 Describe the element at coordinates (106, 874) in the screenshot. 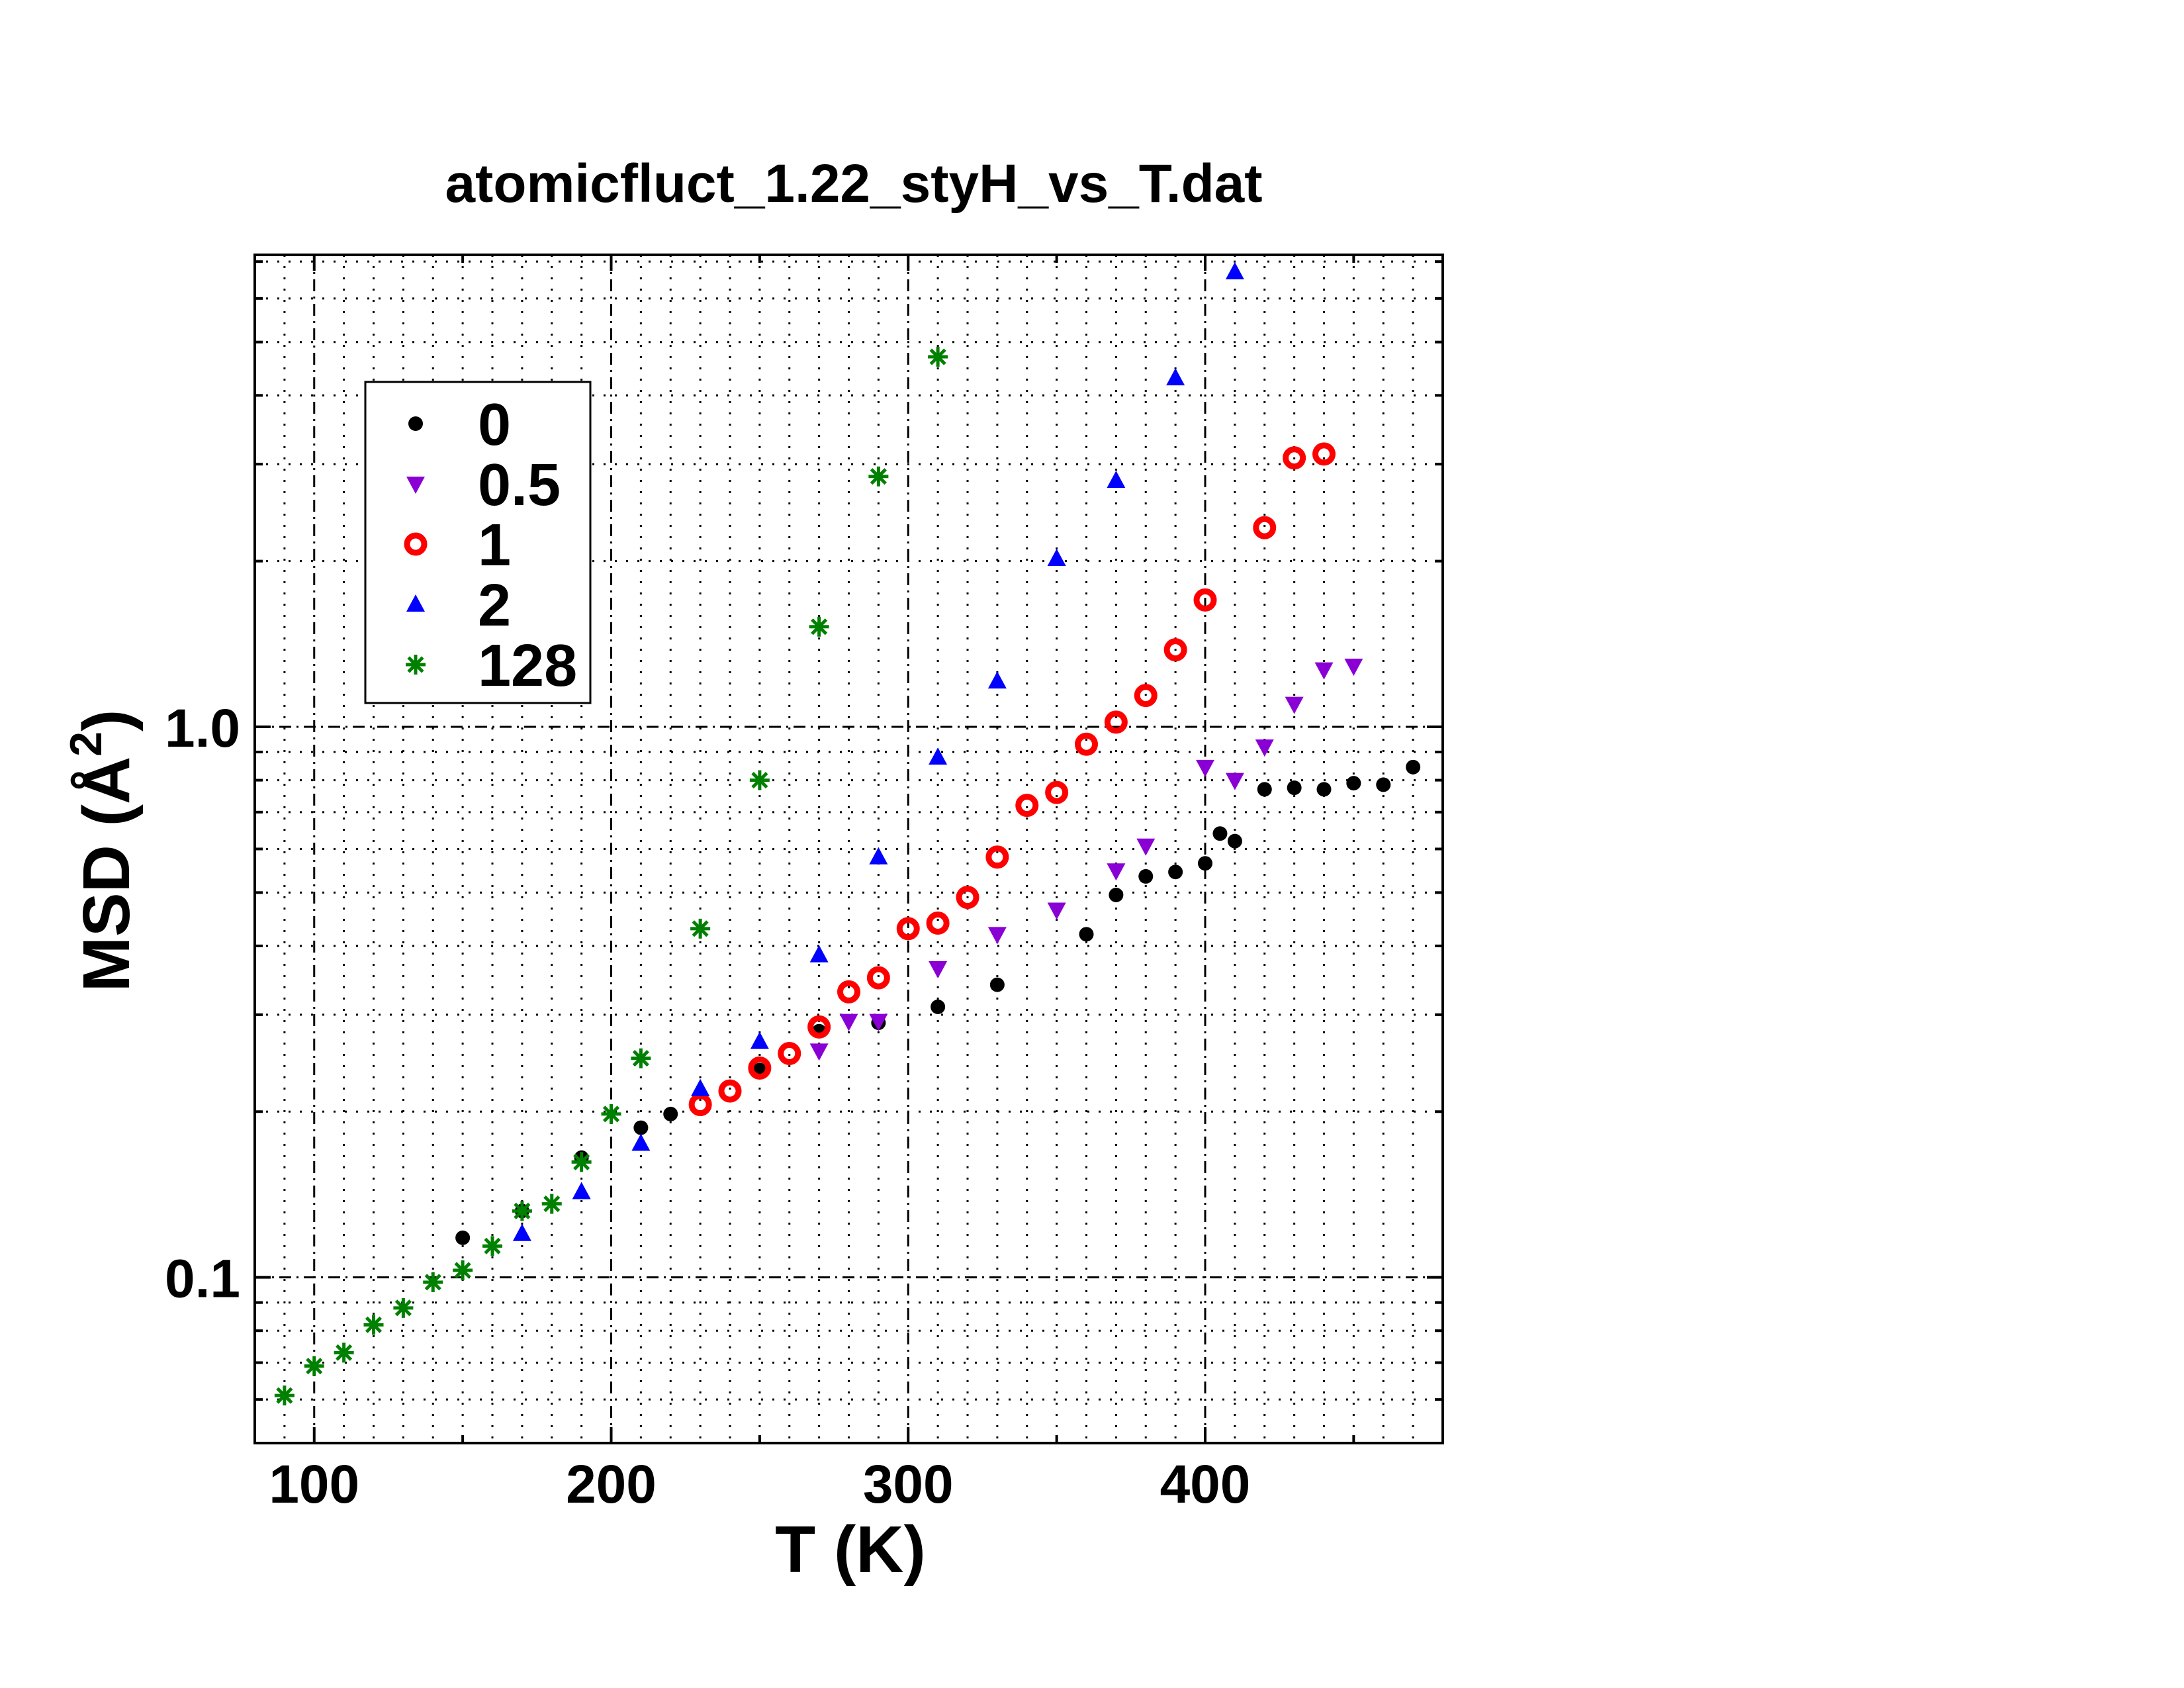

I see `y-axis-label-main: MSD (Å` at that location.